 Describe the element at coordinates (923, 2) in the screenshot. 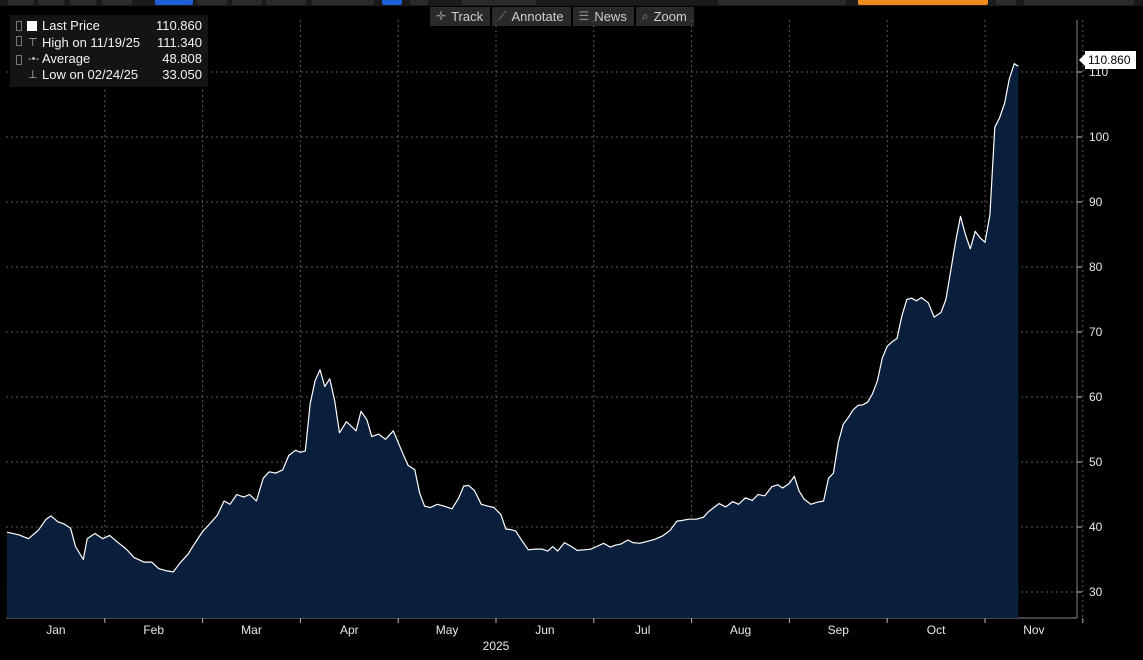

I see `add-data-input` at that location.